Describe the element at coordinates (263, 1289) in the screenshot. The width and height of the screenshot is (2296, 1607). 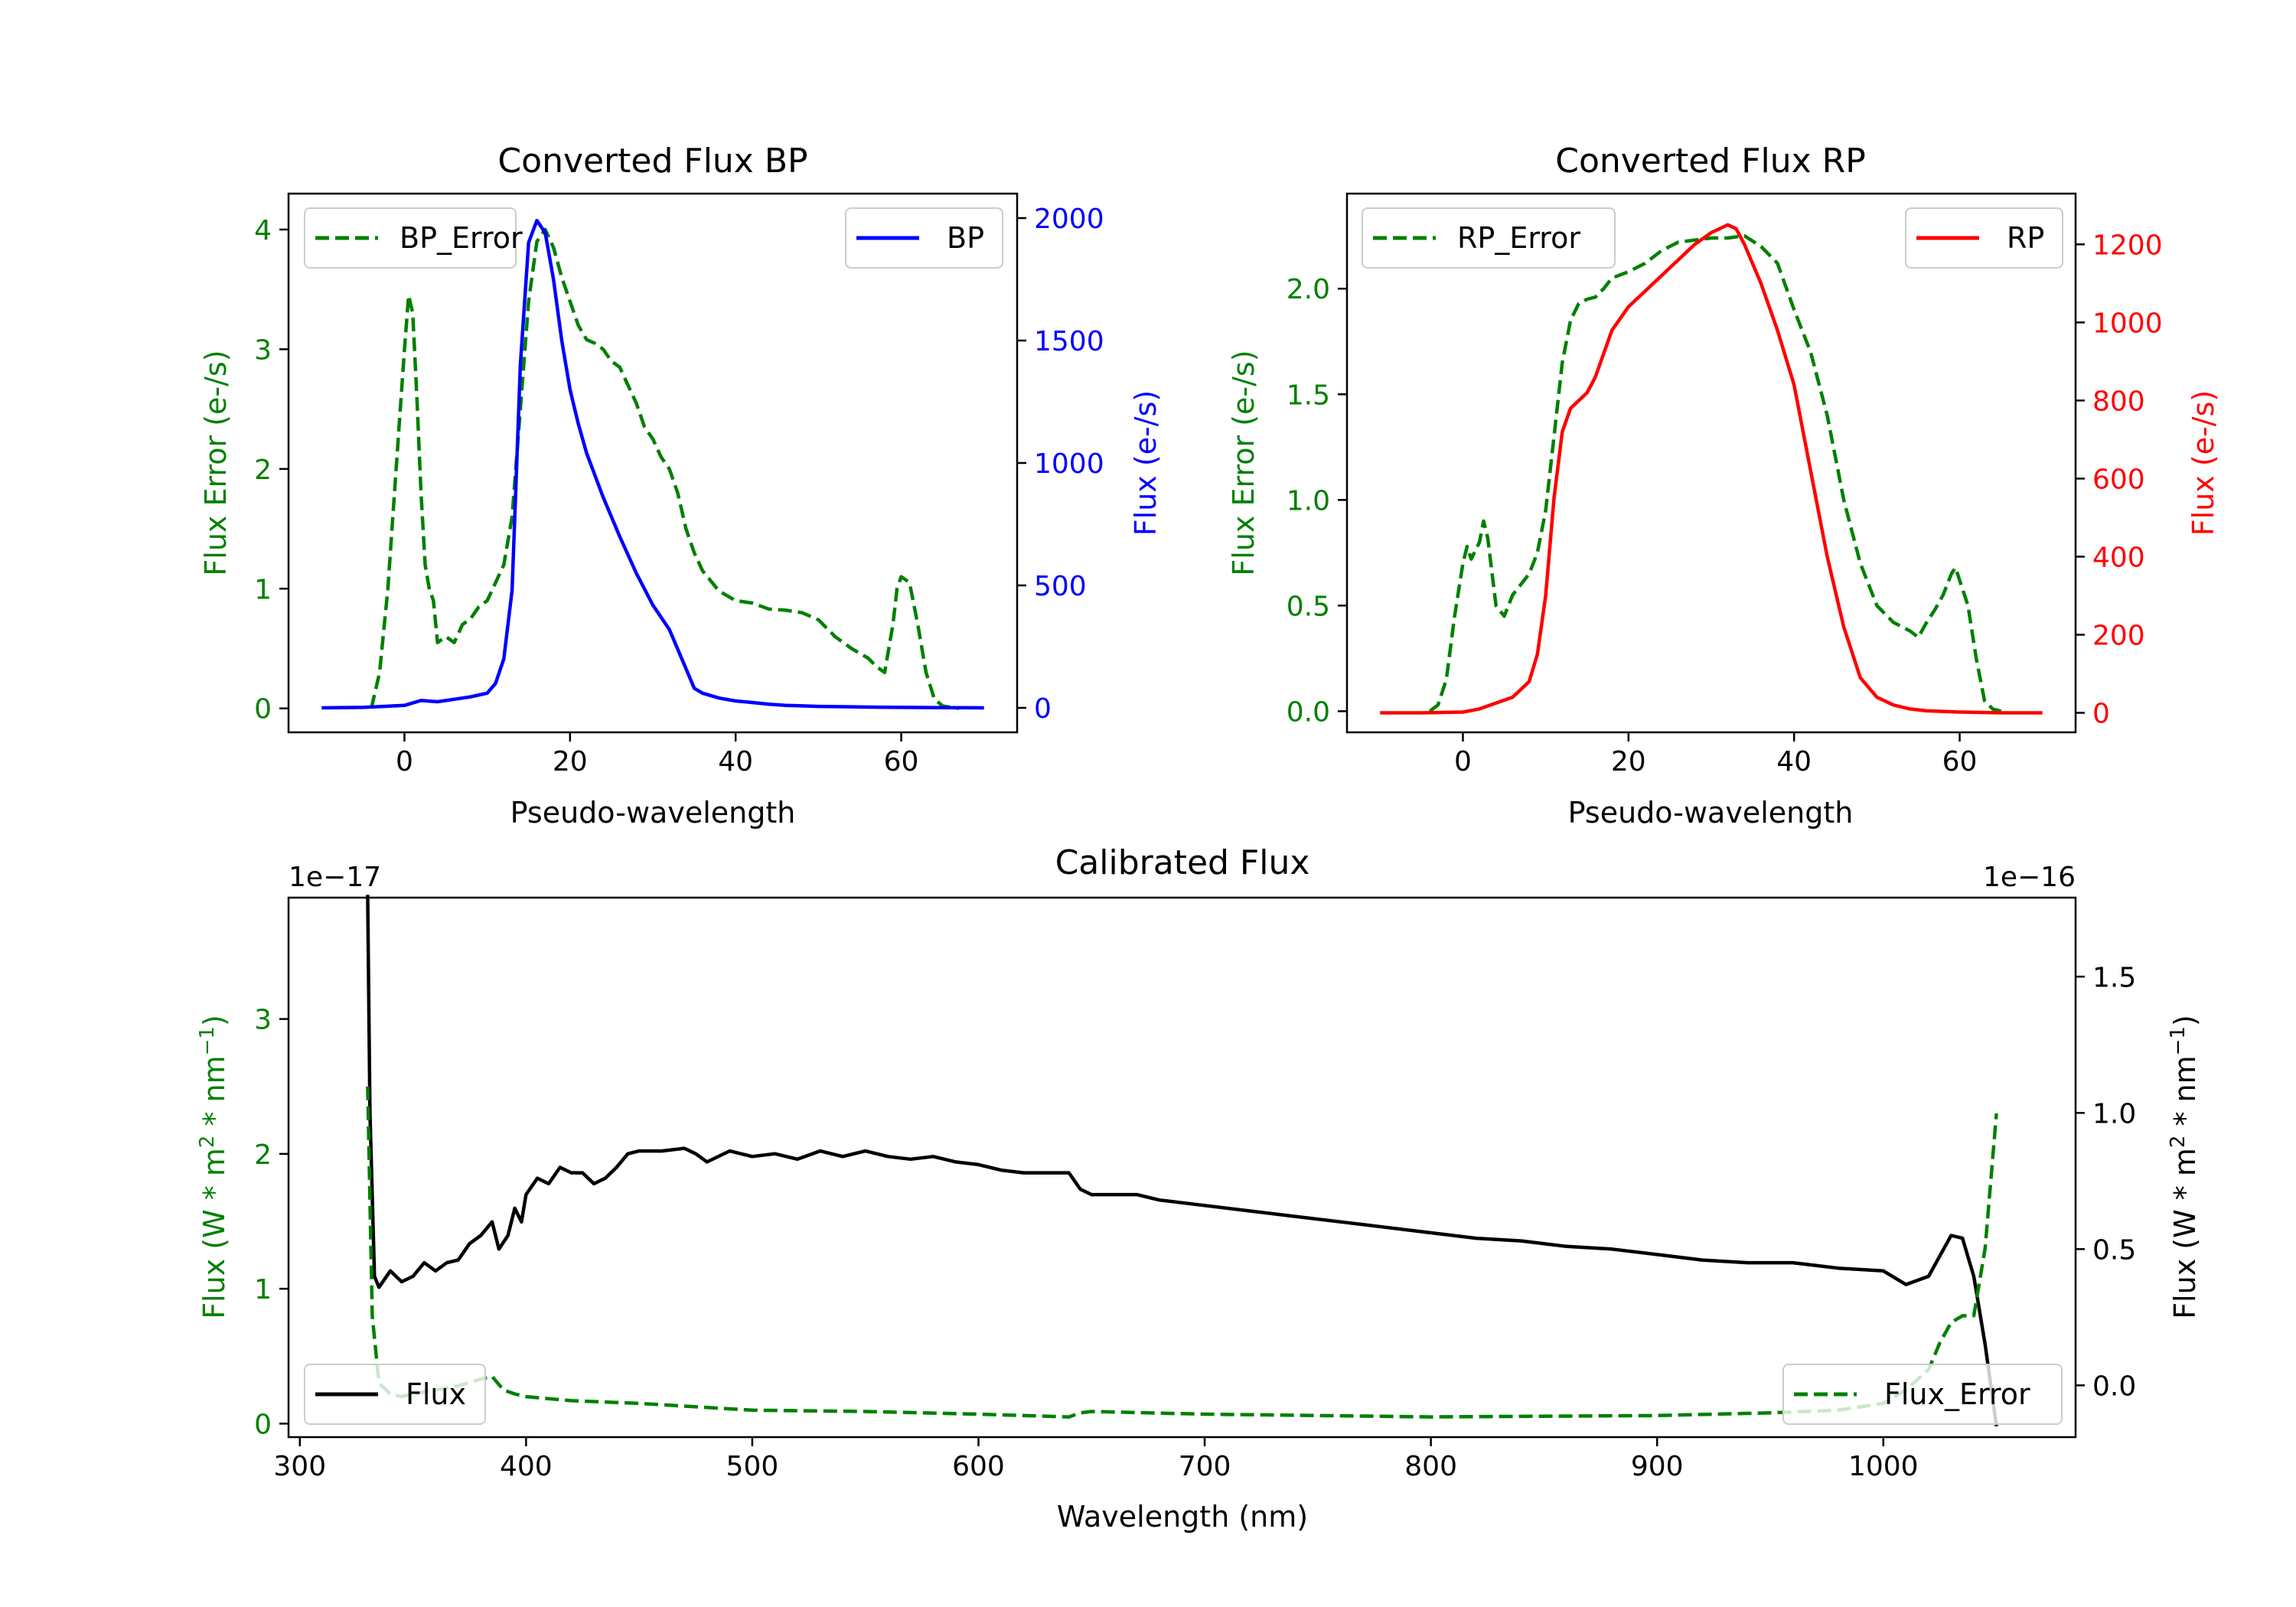
I see `calibrated-y-left-tick-label: 1` at that location.